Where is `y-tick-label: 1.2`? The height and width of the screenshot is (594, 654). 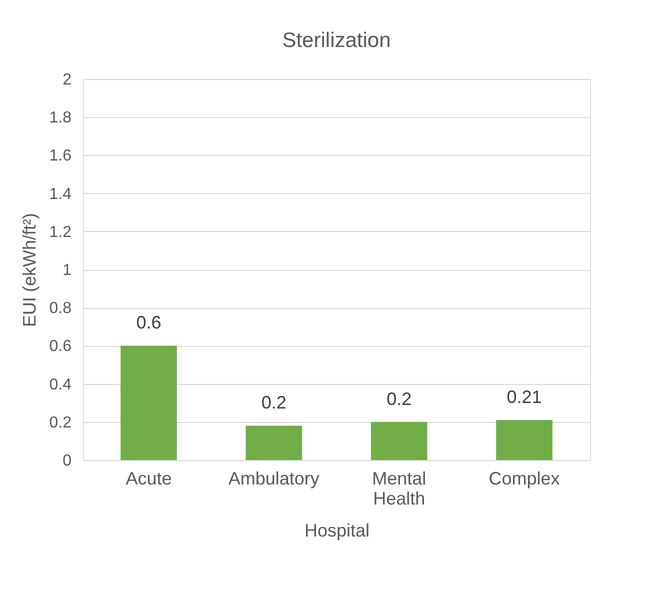
y-tick-label: 1.2 is located at coordinates (60, 232).